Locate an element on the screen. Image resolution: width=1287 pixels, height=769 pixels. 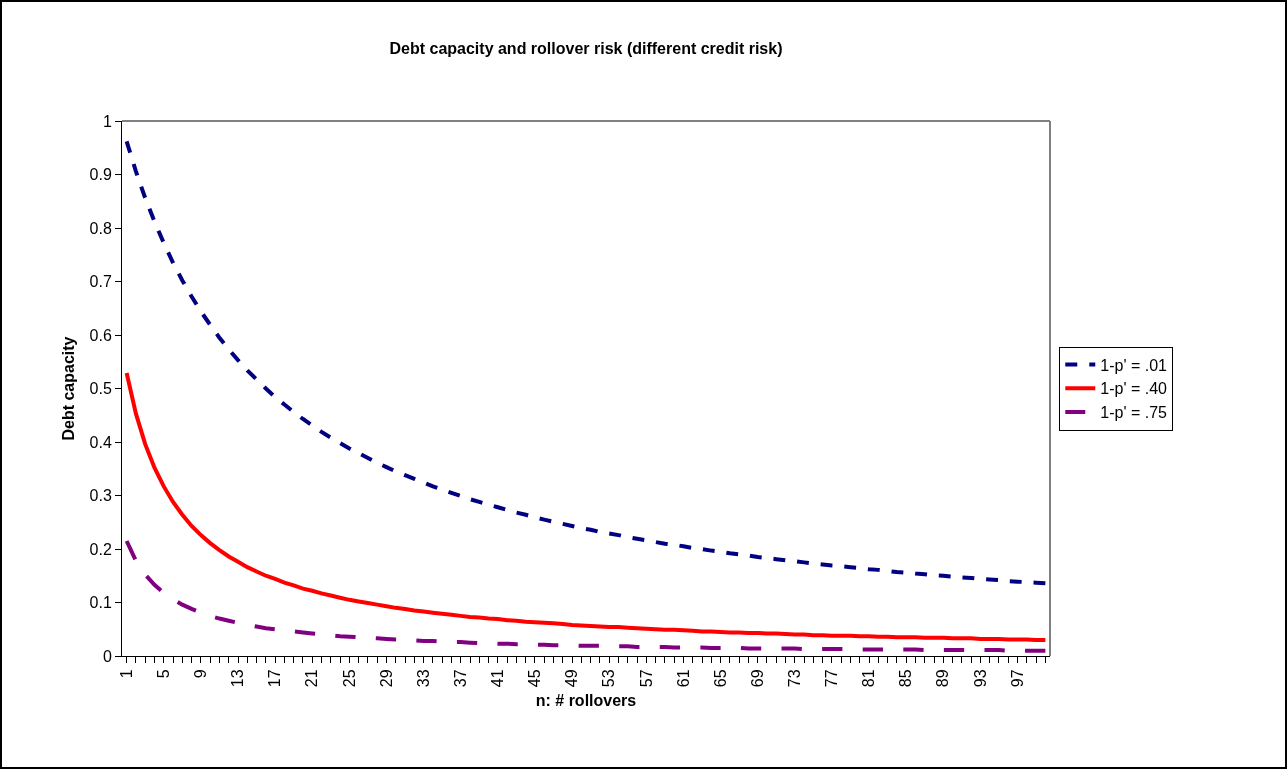
x-tick-label: 29 is located at coordinates (386, 678).